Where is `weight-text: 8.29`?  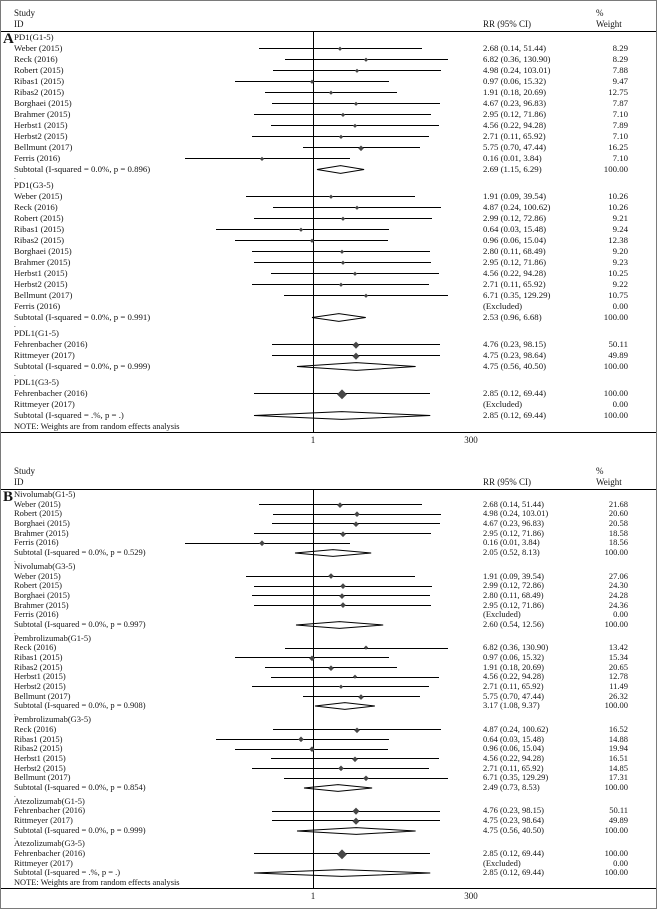
weight-text: 8.29 is located at coordinates (620, 59).